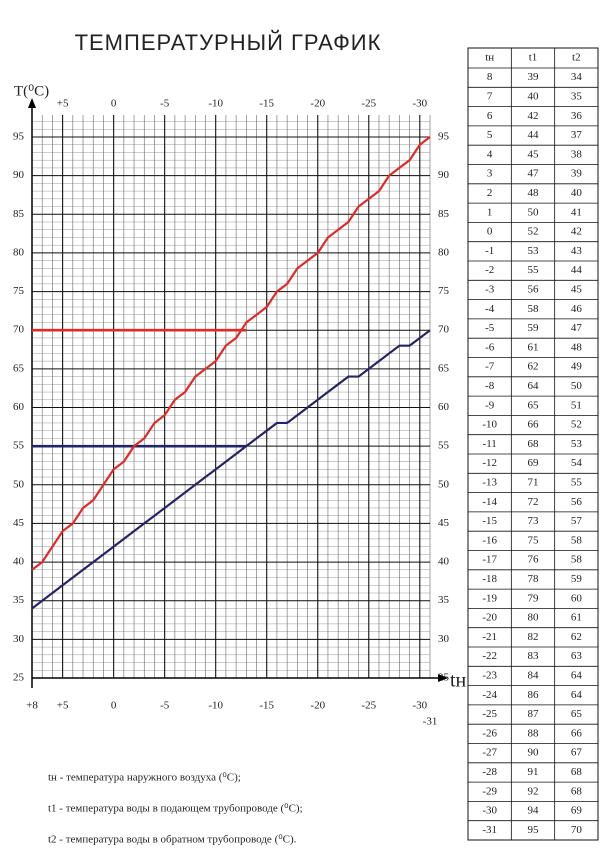  What do you see at coordinates (489, 733) in the screenshot?
I see `table-cell: -26` at bounding box center [489, 733].